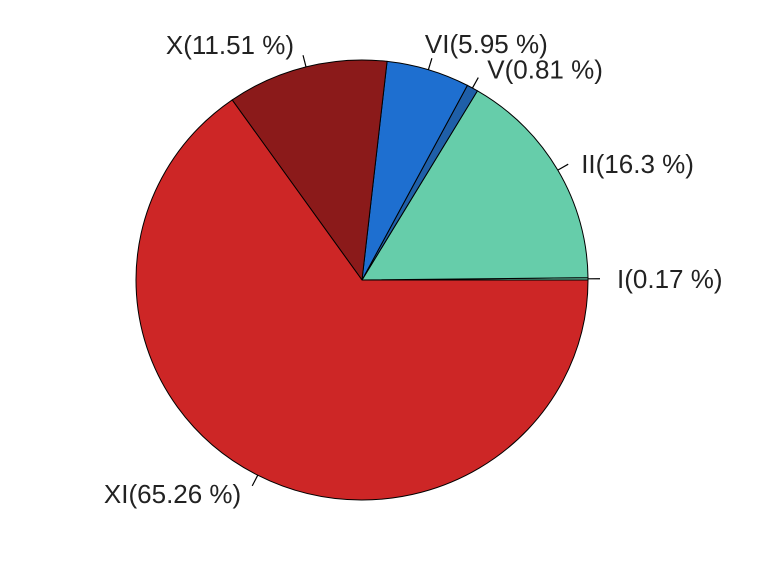 This screenshot has width=776, height=574. What do you see at coordinates (304, 61) in the screenshot?
I see `leader-line-x` at bounding box center [304, 61].